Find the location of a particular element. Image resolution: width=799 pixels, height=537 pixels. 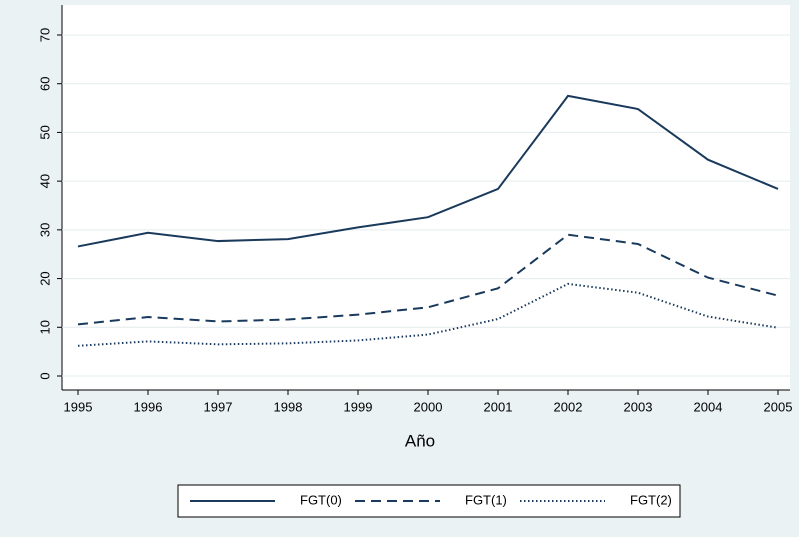

x-tick-label: 1996 is located at coordinates (148, 406).